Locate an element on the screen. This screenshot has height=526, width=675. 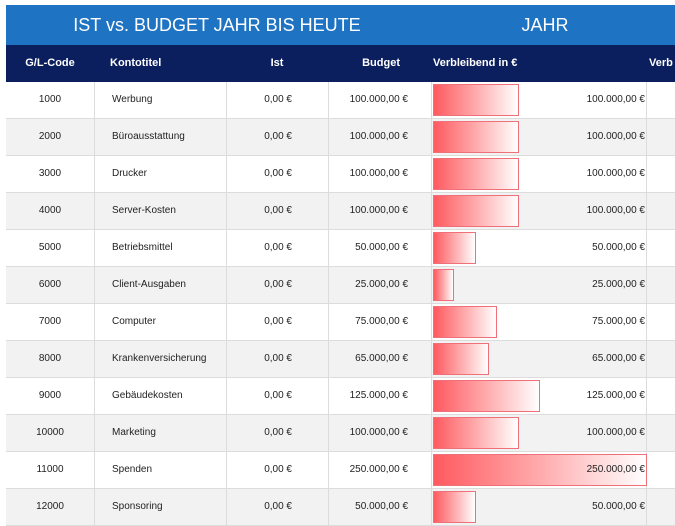
report-banner: IST vs. BUDGET JAHR BIS HEUTE JAHR is located at coordinates (340, 25).